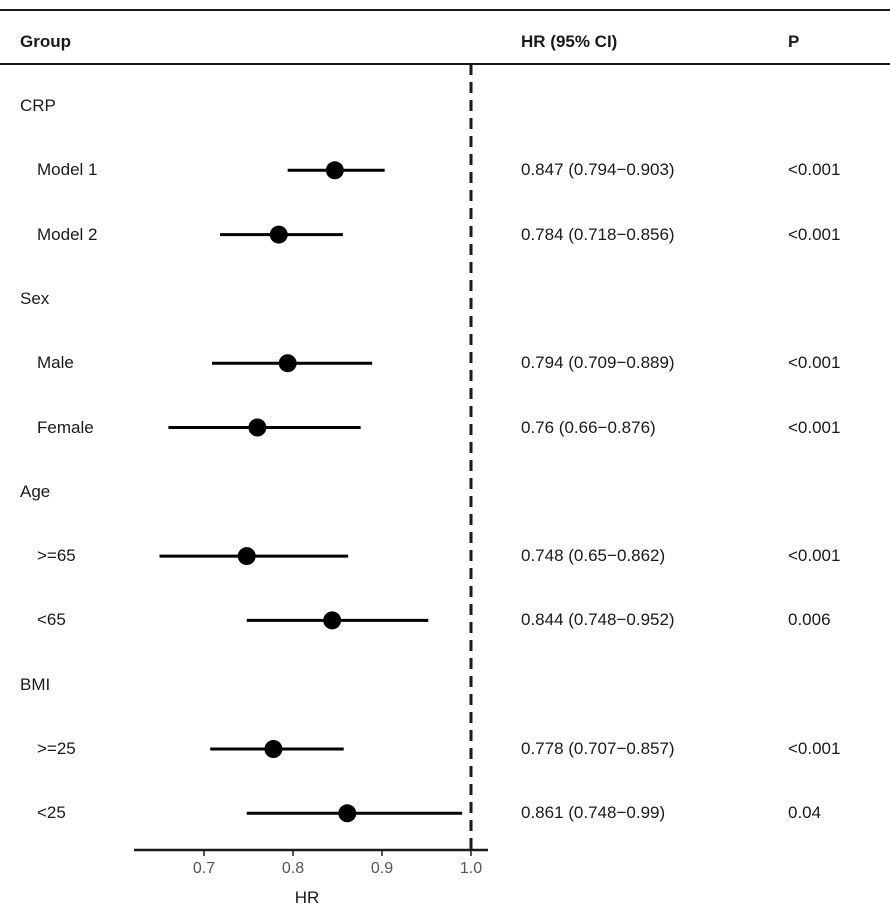 This screenshot has width=890, height=910. What do you see at coordinates (471, 868) in the screenshot?
I see `x-tick-label: 1.0` at bounding box center [471, 868].